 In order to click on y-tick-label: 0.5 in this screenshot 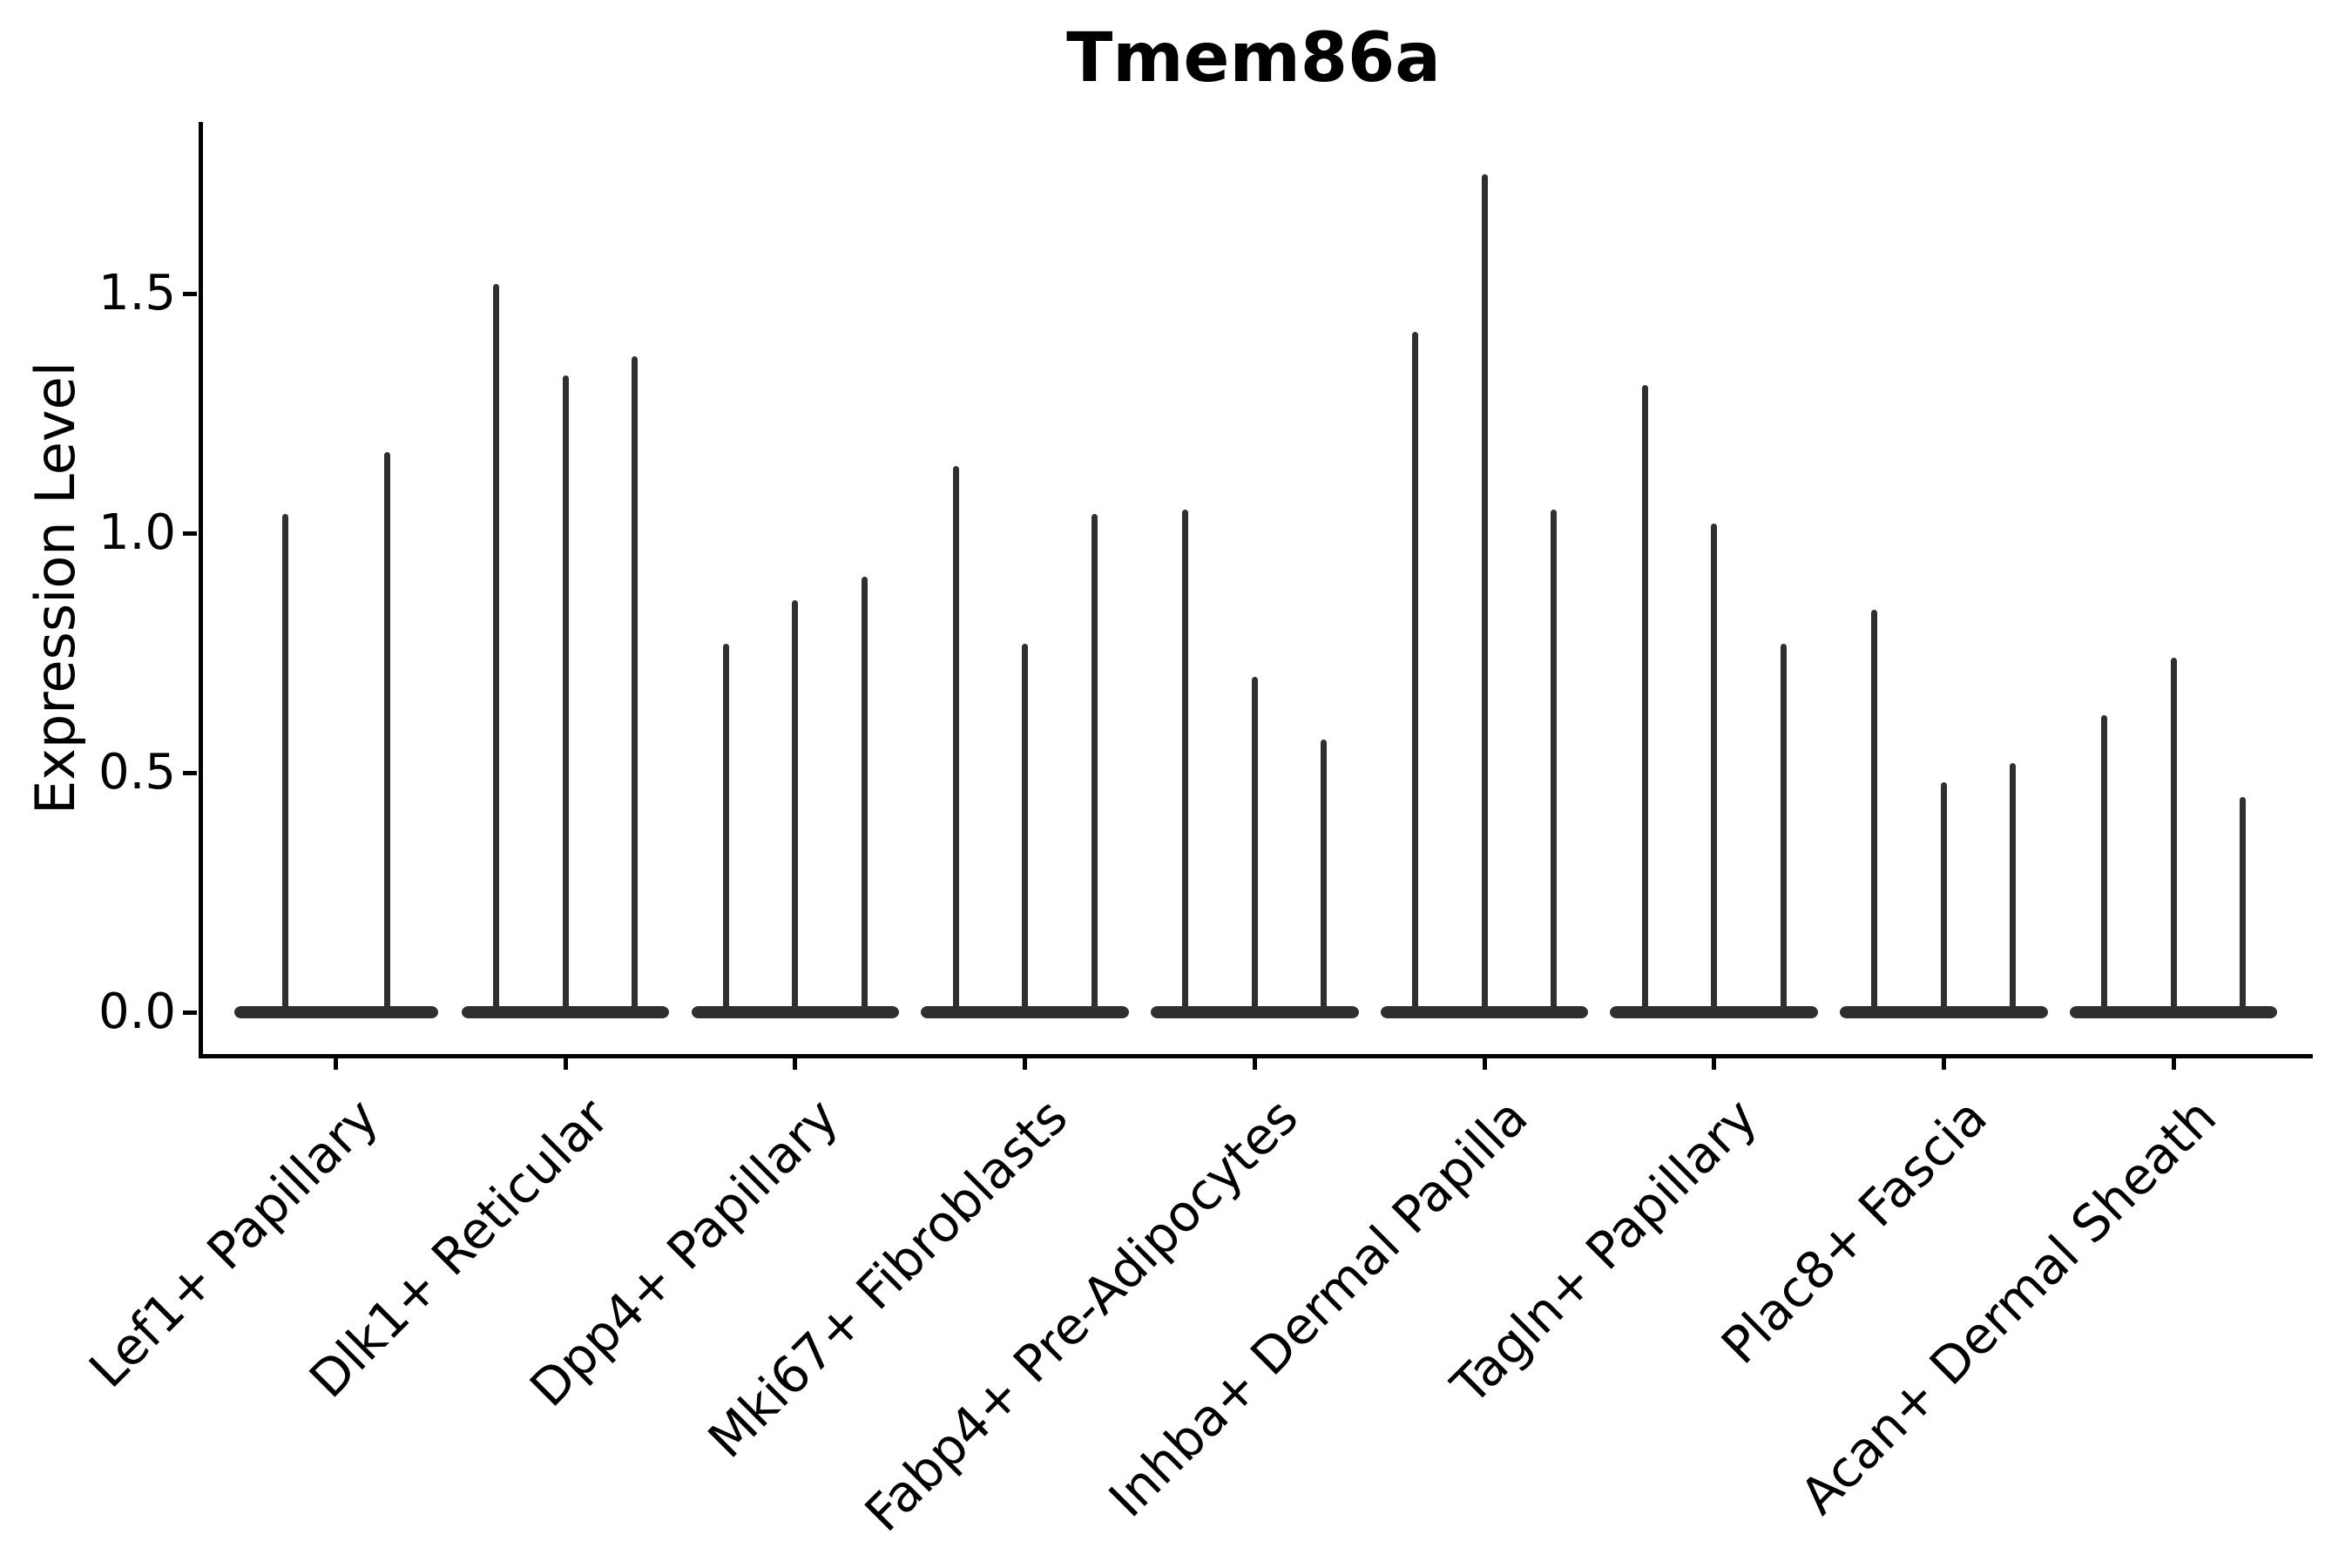, I will do `click(137, 772)`.